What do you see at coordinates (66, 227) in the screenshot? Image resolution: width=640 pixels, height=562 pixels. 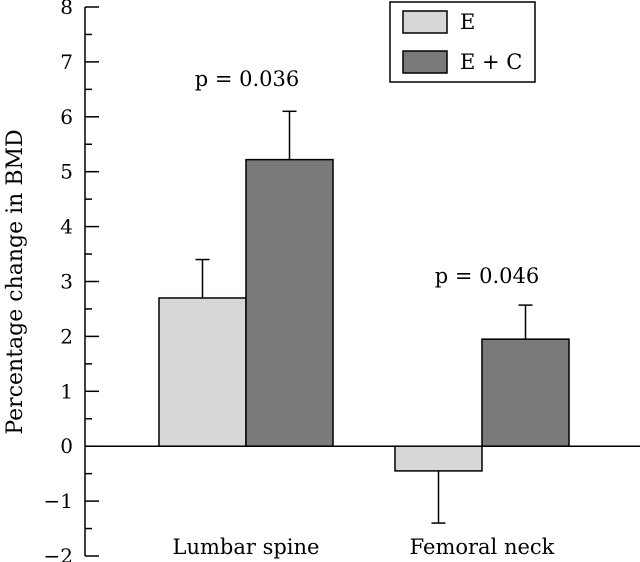 I see `y-tick-label: 4` at bounding box center [66, 227].